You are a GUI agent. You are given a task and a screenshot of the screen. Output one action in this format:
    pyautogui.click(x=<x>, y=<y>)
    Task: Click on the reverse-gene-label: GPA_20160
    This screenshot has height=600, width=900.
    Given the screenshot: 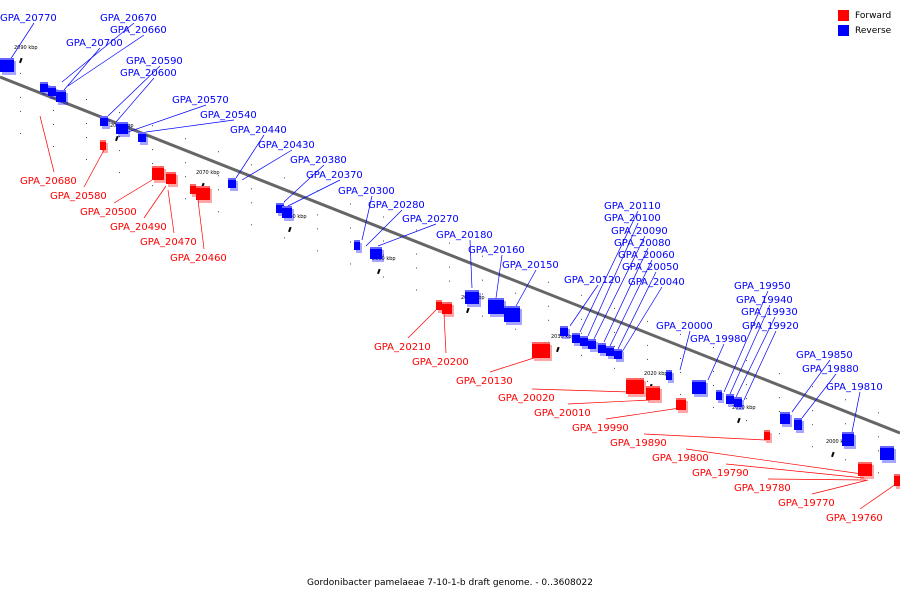 What is the action you would take?
    pyautogui.click(x=496, y=250)
    